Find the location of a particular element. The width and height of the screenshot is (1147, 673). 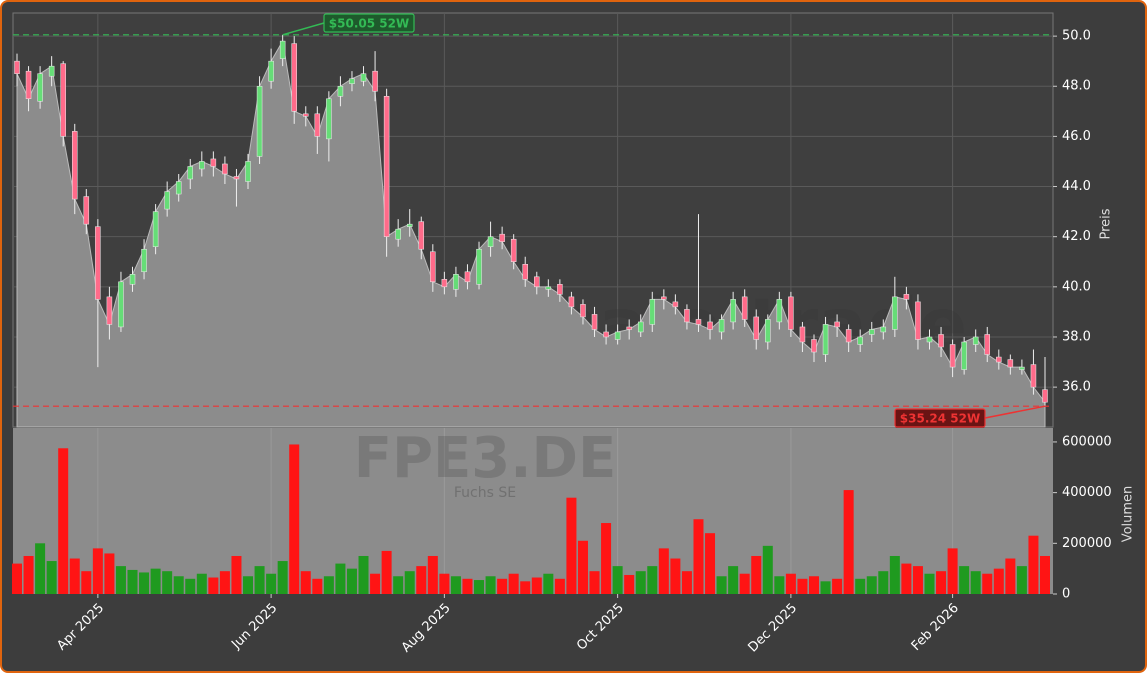

y-axis-label: Preis is located at coordinates (1106, 223).